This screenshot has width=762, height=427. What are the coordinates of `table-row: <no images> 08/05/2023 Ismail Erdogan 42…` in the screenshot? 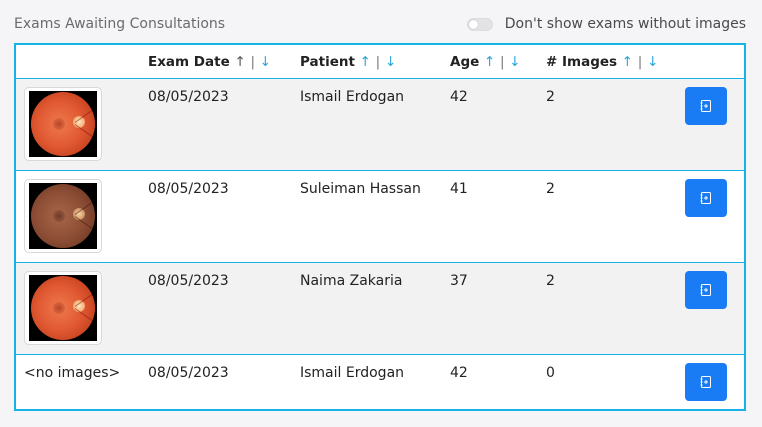 It's located at (380, 382).